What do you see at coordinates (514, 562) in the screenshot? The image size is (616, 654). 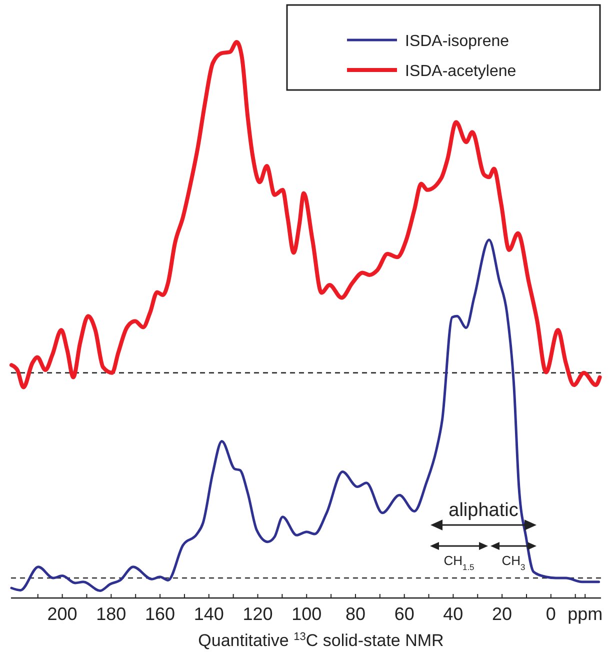 I see `annotation: CH$_{3}$` at bounding box center [514, 562].